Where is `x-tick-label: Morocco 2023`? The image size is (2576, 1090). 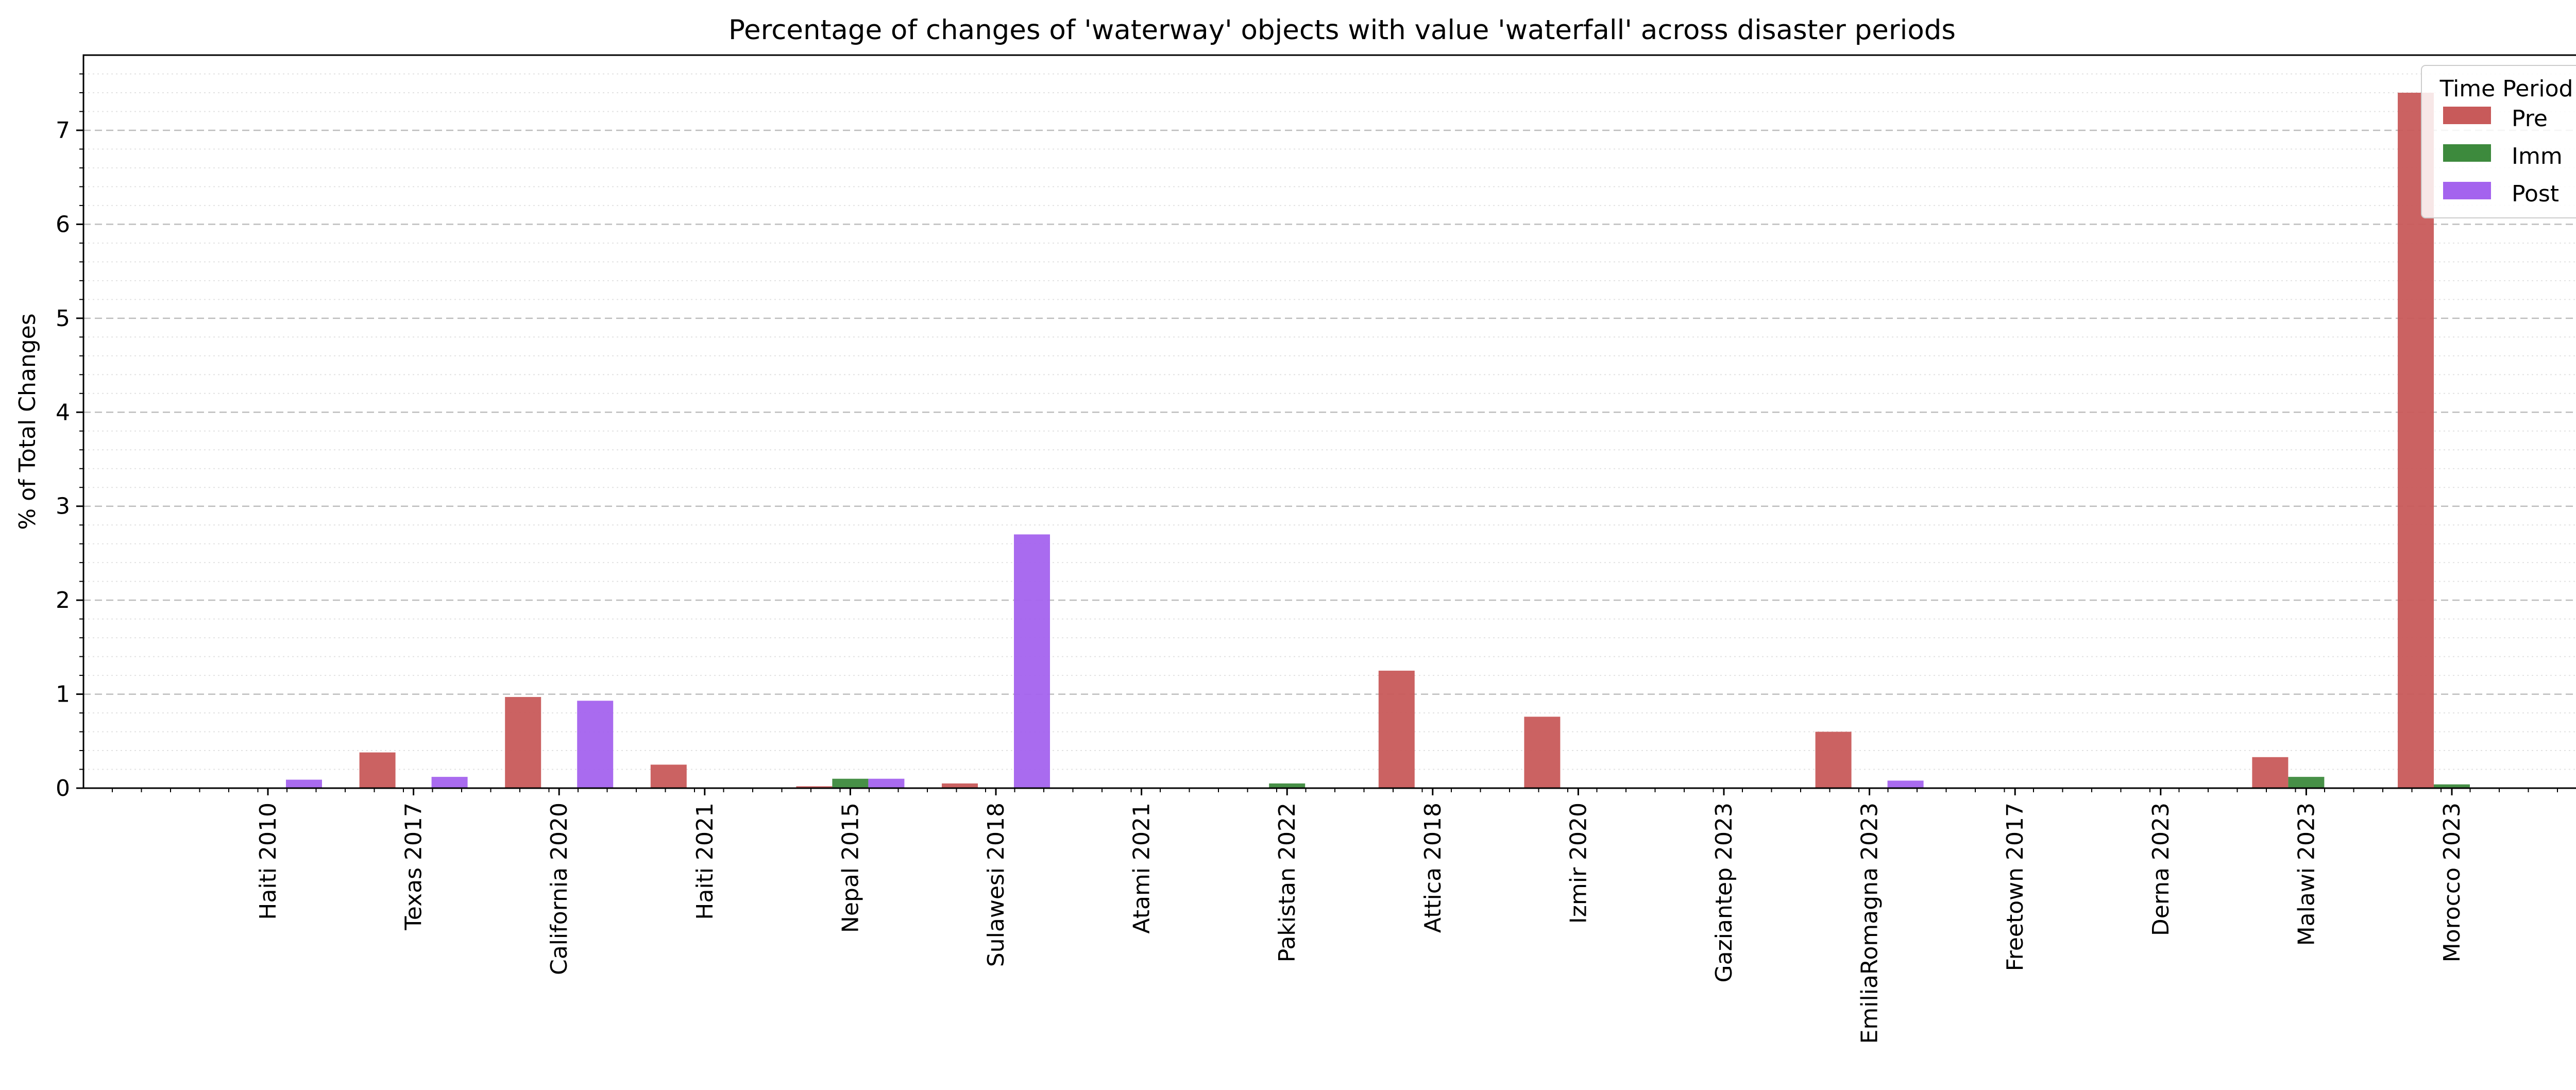
x-tick-label: Morocco 2023 is located at coordinates (2452, 883).